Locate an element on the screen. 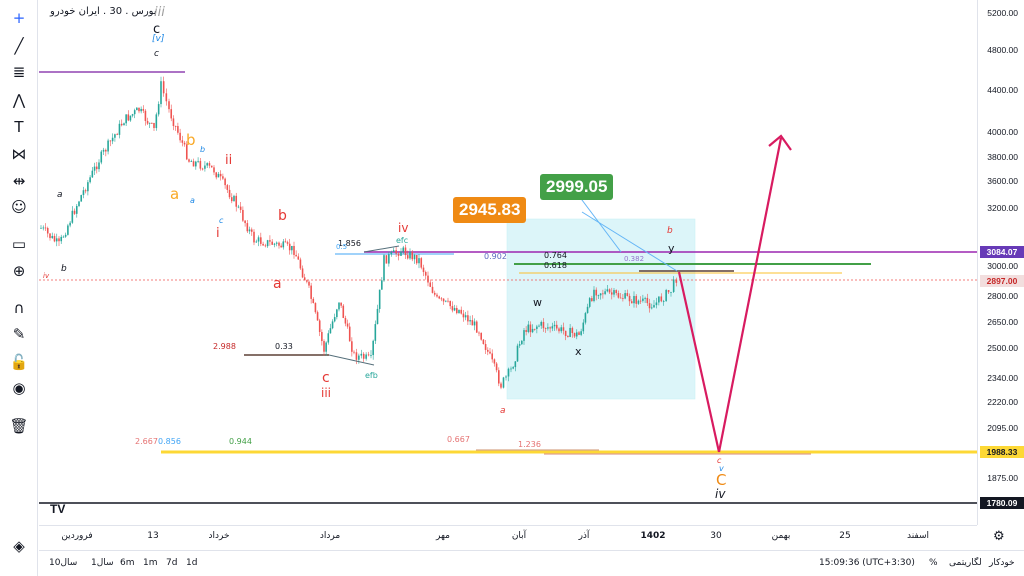  trendline-icon: ╱ is located at coordinates (19, 46).